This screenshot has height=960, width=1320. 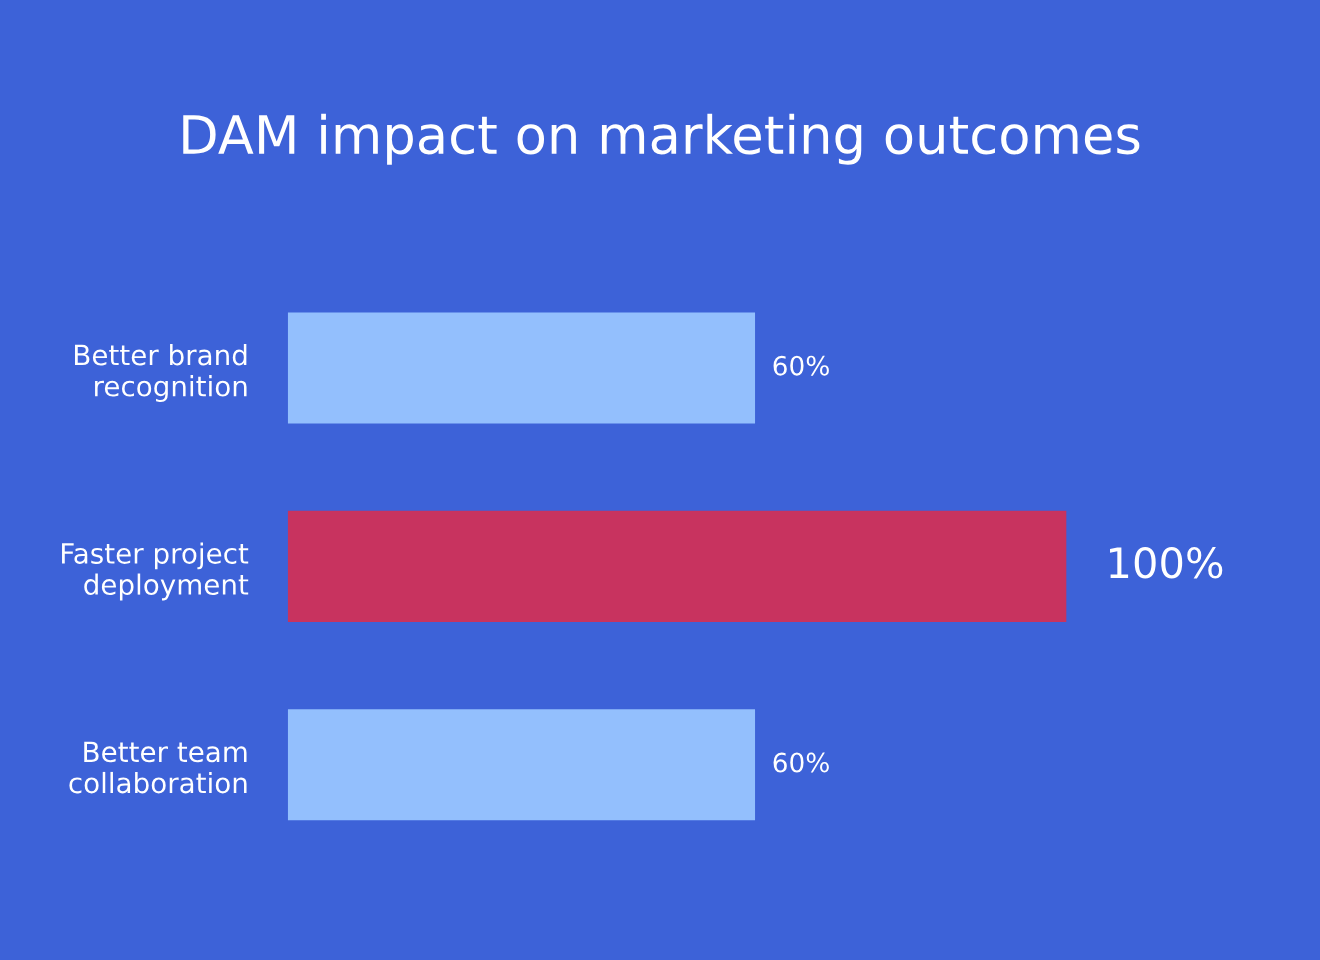 I want to click on data-label: 100%, so click(x=1166, y=562).